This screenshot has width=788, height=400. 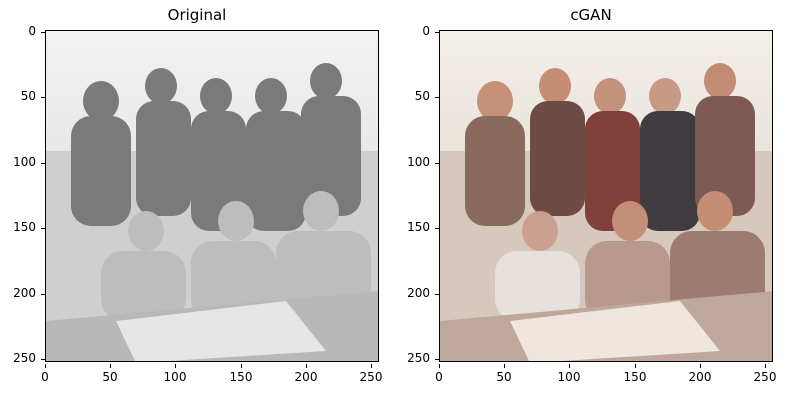 I want to click on panel-title: cGAN, so click(x=591, y=15).